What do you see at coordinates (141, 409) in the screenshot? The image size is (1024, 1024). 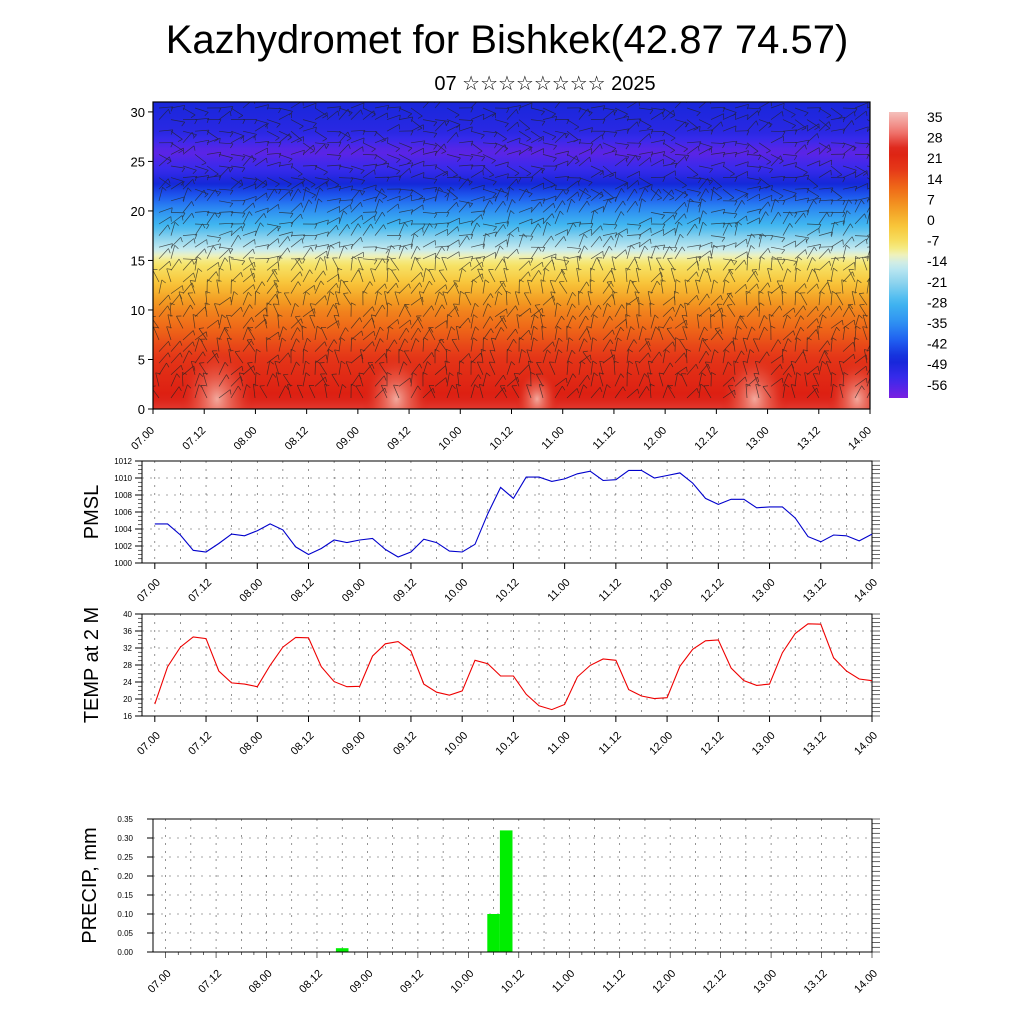 I see `y-tick-label: 0` at bounding box center [141, 409].